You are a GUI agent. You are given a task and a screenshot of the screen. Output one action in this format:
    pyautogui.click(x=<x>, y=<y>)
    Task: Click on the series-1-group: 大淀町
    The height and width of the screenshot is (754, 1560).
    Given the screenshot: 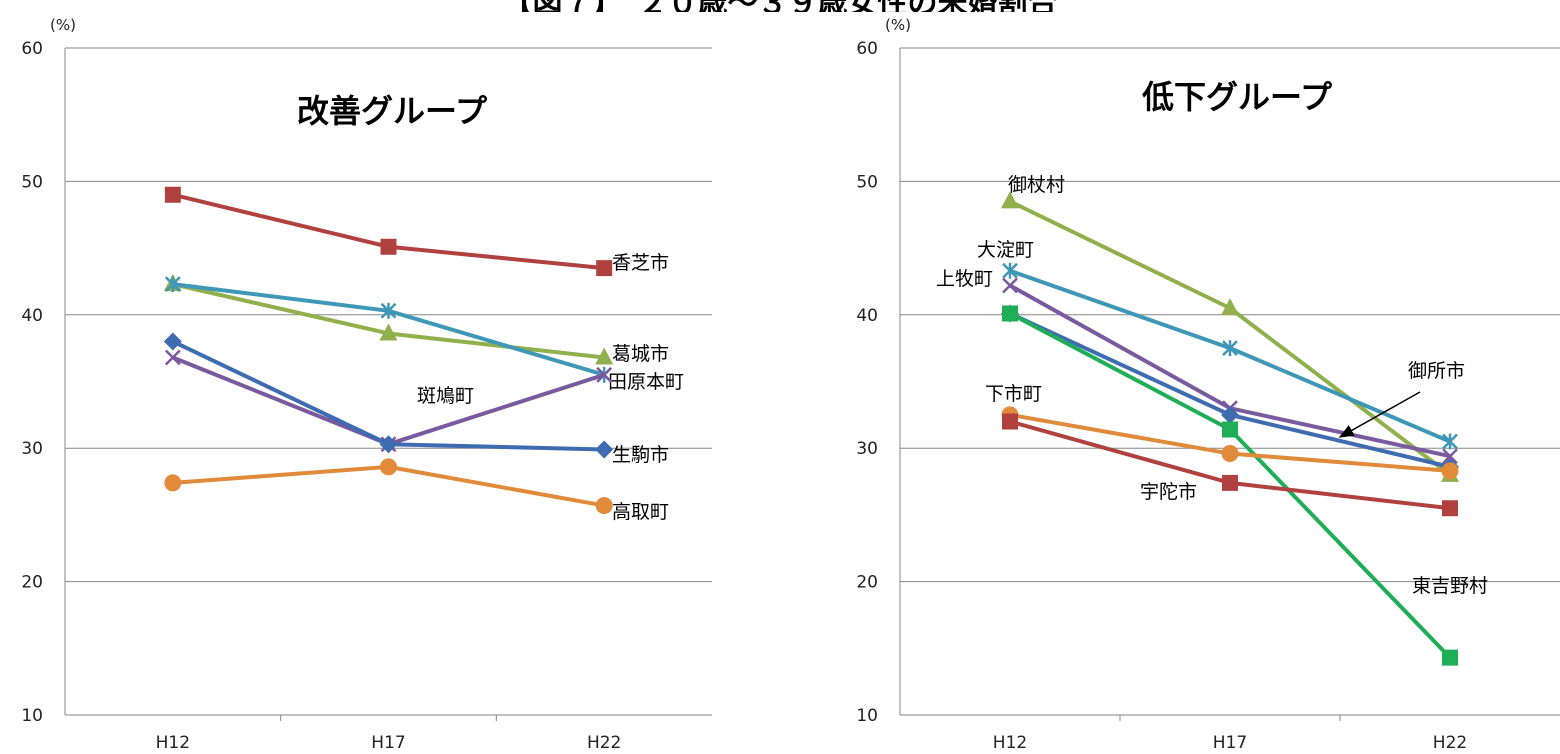 What is the action you would take?
    pyautogui.click(x=1217, y=344)
    